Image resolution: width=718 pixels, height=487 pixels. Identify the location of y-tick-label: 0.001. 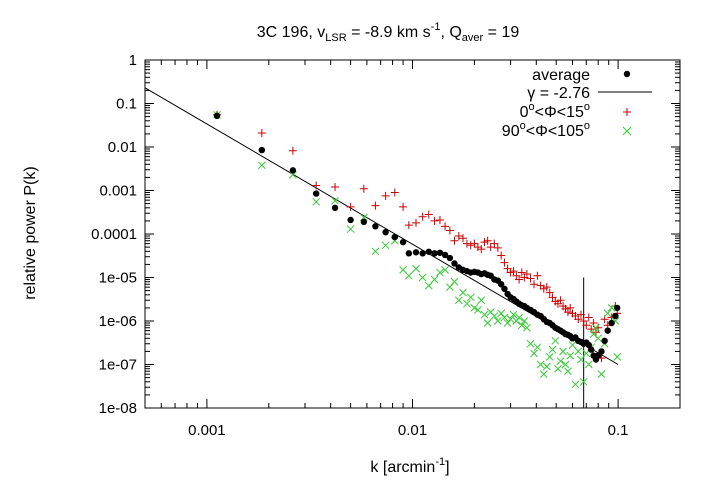
(118, 191).